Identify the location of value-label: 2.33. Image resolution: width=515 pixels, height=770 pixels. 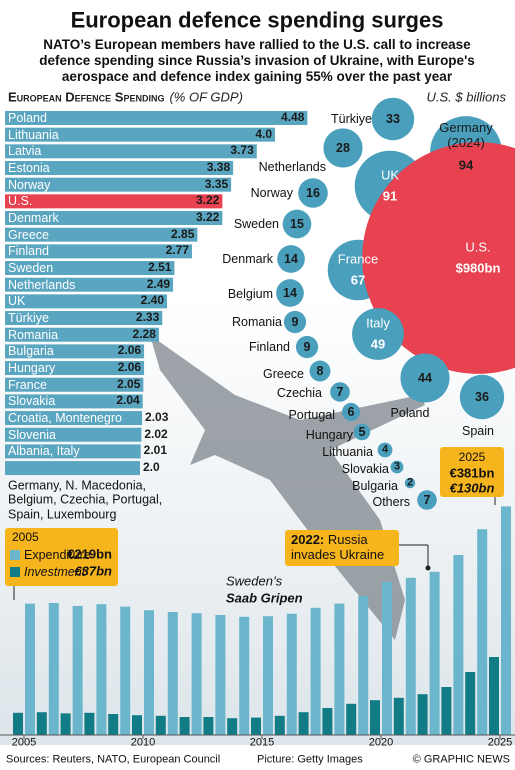
(147, 317).